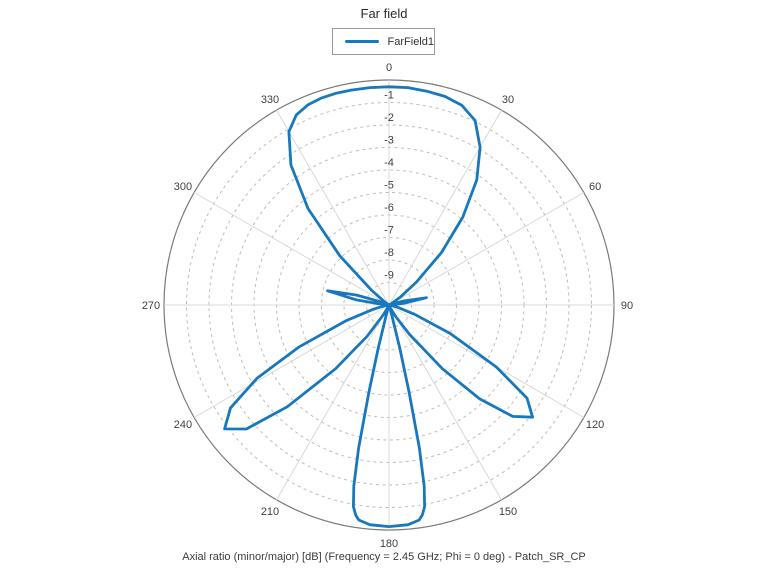  I want to click on angle-tick-label: 0, so click(389, 68).